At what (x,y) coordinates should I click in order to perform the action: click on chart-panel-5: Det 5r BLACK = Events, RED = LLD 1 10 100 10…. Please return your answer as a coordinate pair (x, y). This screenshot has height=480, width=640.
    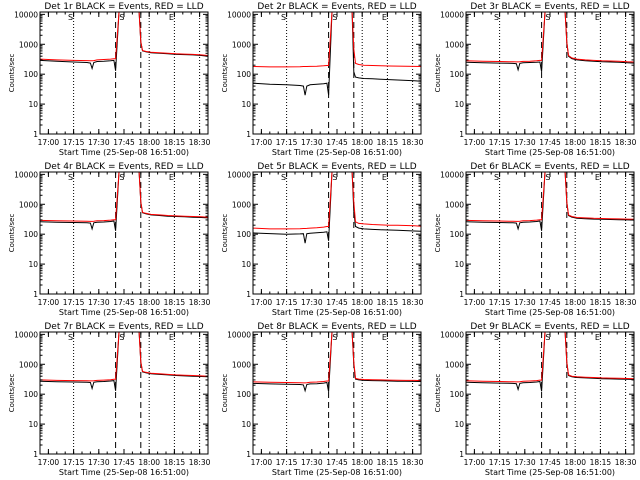
    Looking at the image, I should click on (322, 239).